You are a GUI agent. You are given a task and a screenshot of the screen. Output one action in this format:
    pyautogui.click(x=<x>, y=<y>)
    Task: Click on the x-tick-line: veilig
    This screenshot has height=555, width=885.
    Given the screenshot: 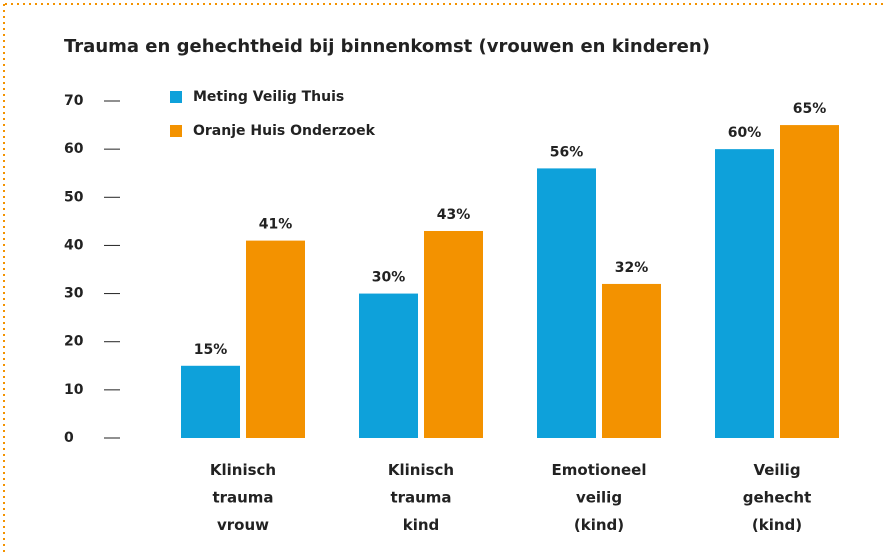 What is the action you would take?
    pyautogui.click(x=599, y=497)
    